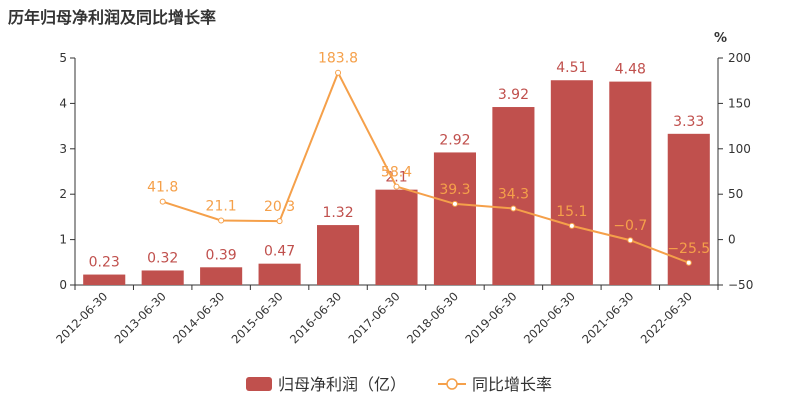 The width and height of the screenshot is (800, 400). I want to click on legend-line-label: 同比增长率, so click(512, 384).